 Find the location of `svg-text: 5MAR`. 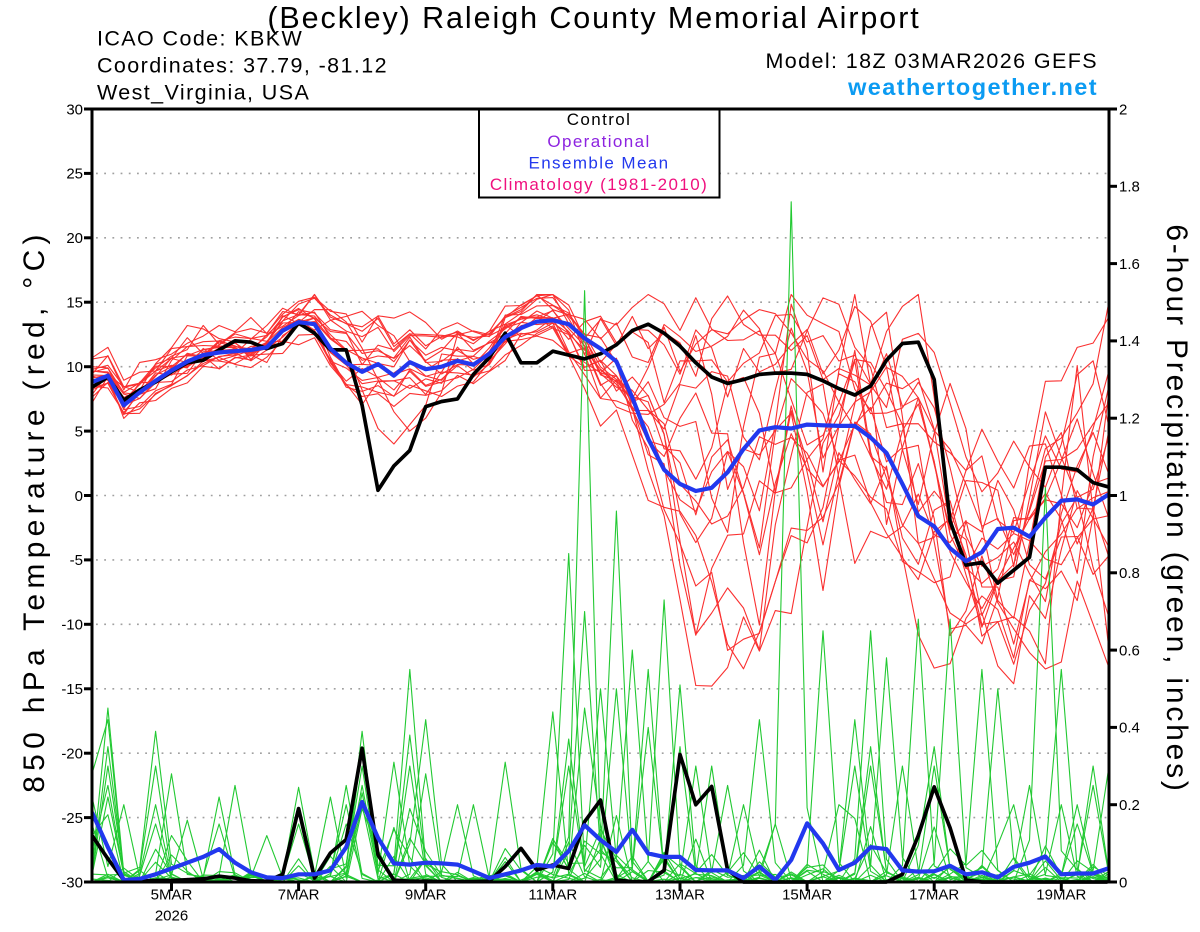

svg-text: 5MAR is located at coordinates (172, 895).